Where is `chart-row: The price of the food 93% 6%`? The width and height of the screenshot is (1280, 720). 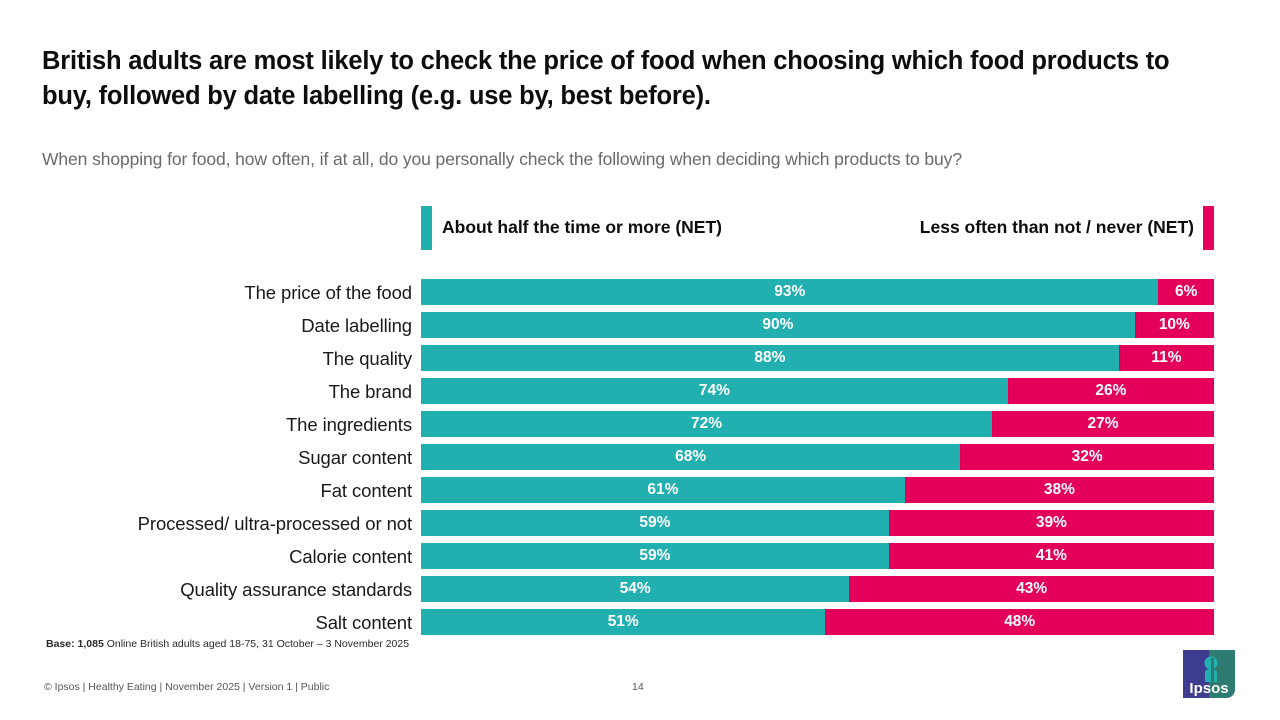
chart-row: The price of the food 93% 6% is located at coordinates (640, 292).